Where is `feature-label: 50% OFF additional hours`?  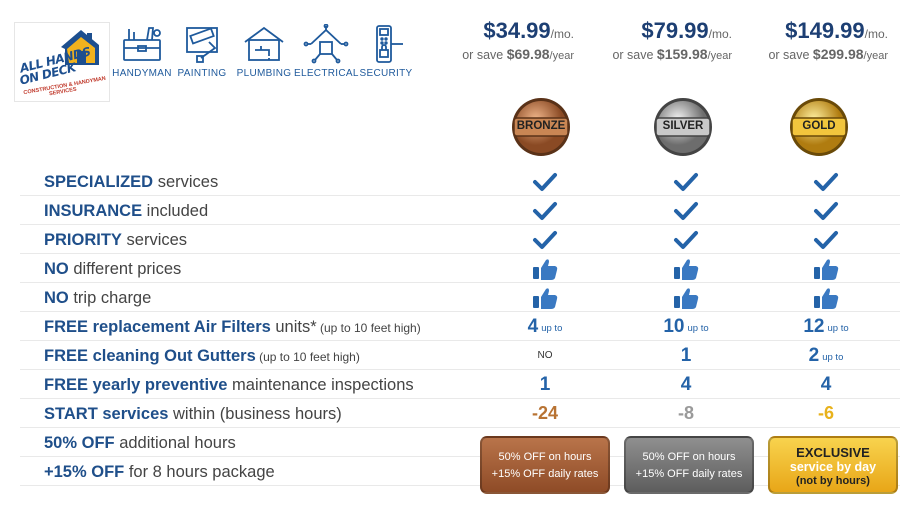 feature-label: 50% OFF additional hours is located at coordinates (140, 443).